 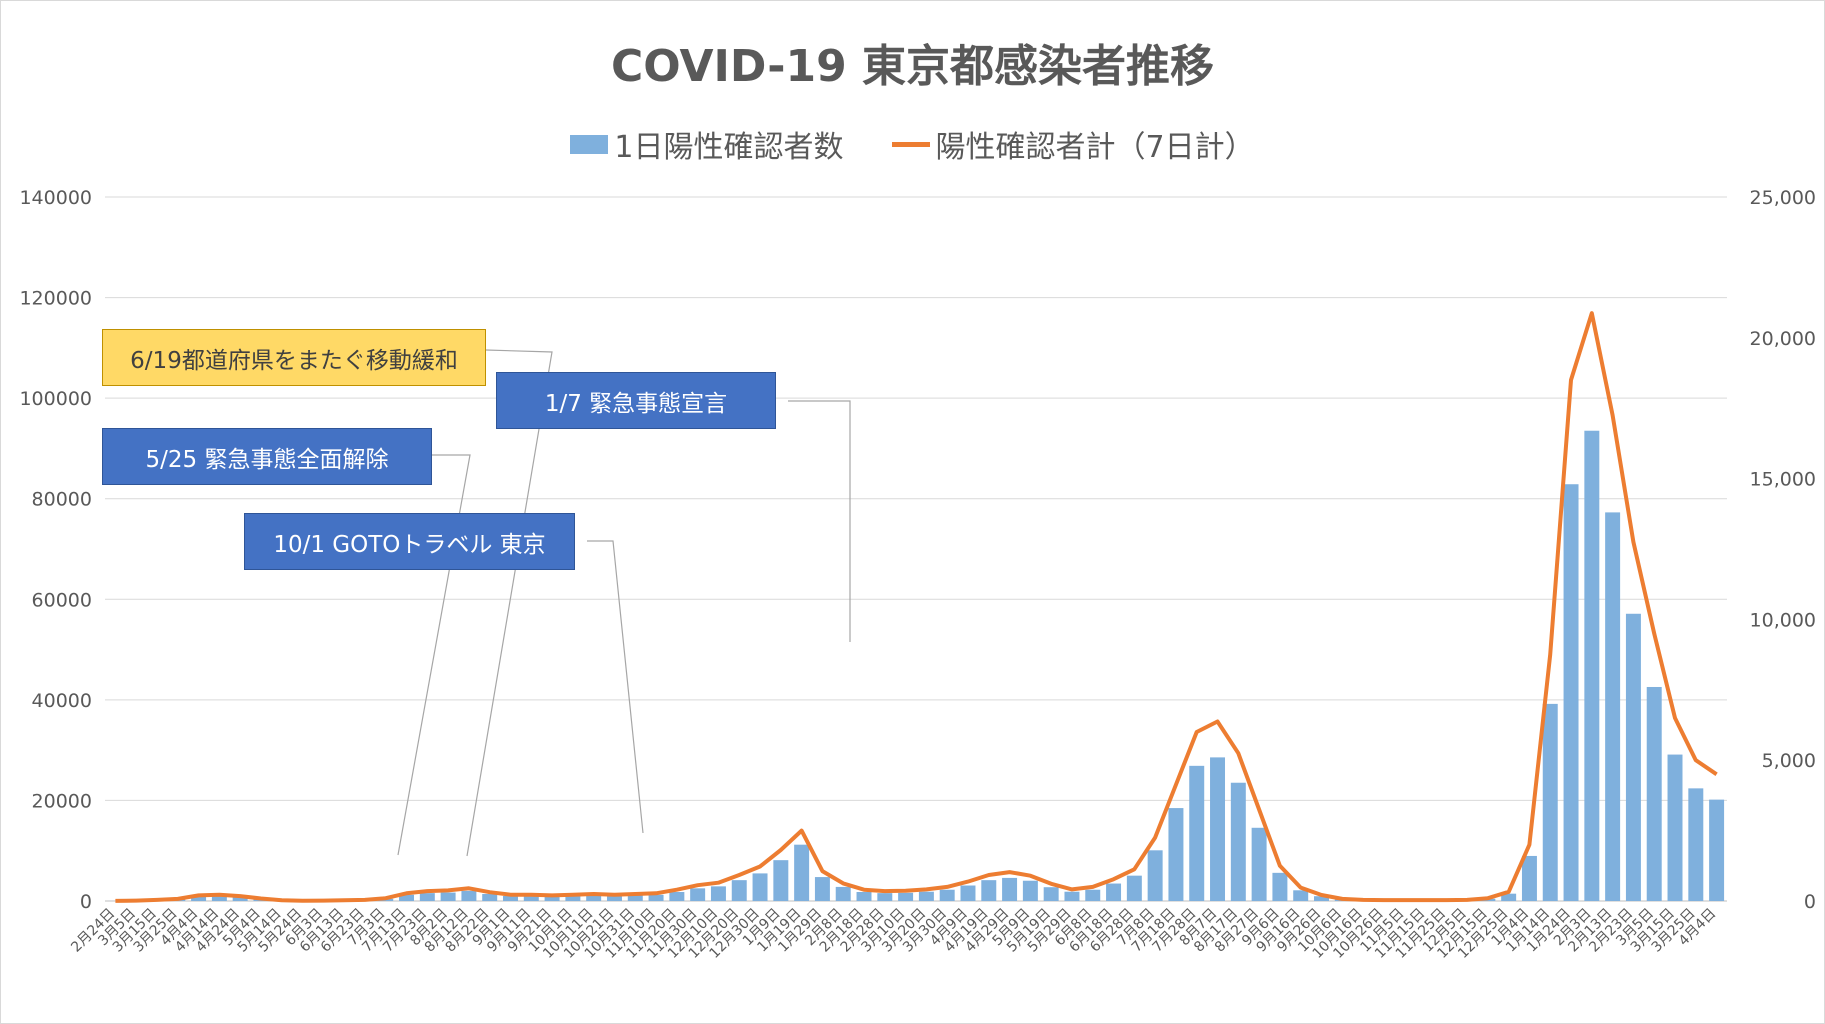 What do you see at coordinates (1783, 198) in the screenshot?
I see `y-right-tick-label: 25,000` at bounding box center [1783, 198].